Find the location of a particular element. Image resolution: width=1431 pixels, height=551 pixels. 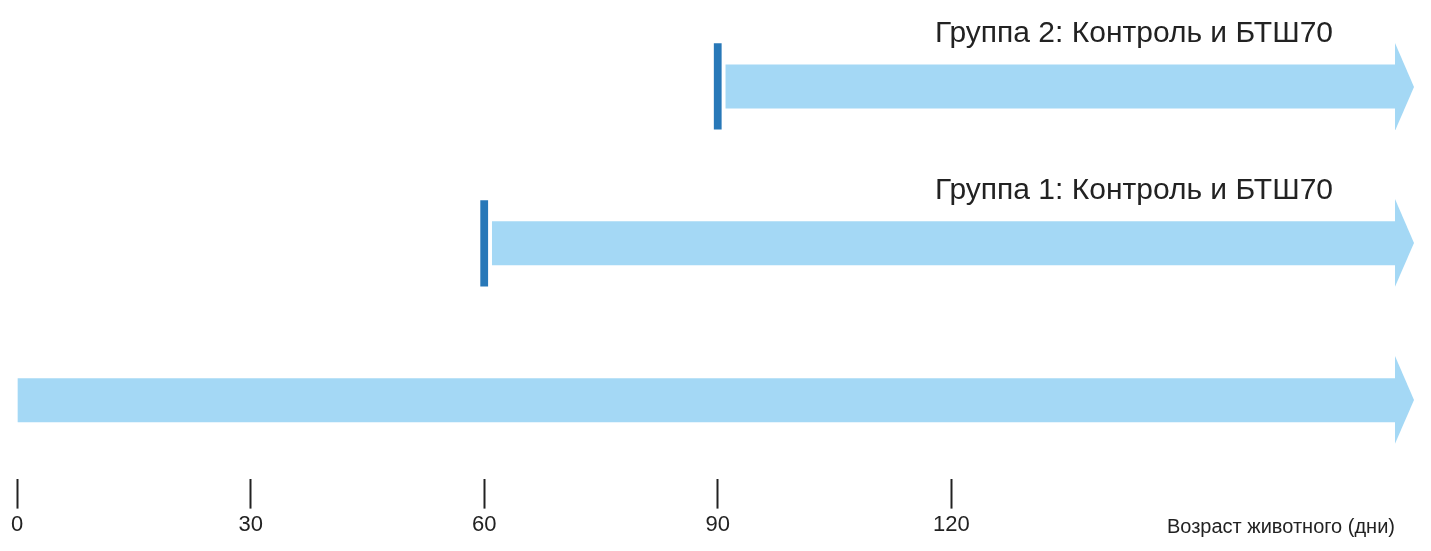

y-tick-label: Группа 2: Контроль и БТШ70 is located at coordinates (1133, 31).